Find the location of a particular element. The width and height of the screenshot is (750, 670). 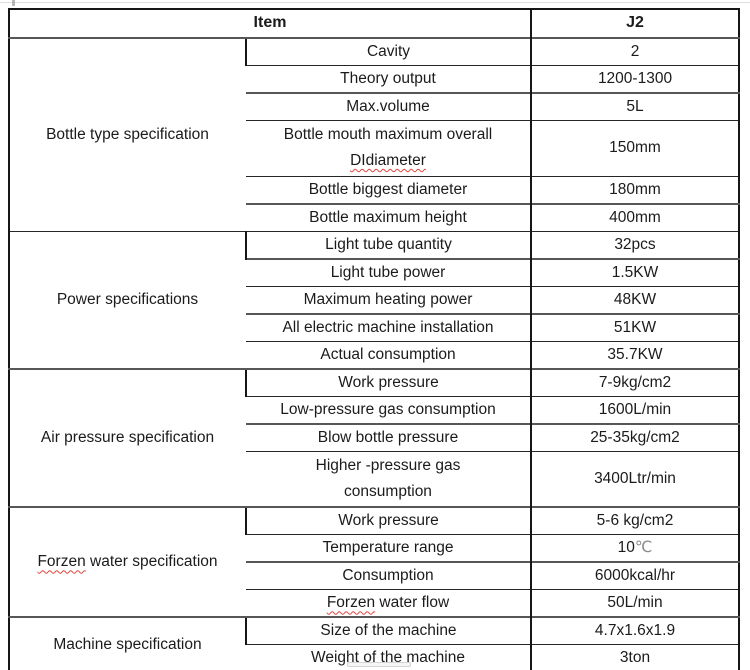

table-row: Consumption 6000kcal/hr is located at coordinates (374, 575).